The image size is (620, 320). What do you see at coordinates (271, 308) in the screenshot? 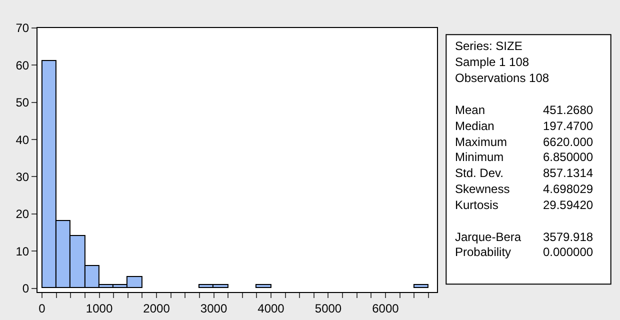
I see `x-tick-label: 4000` at bounding box center [271, 308].